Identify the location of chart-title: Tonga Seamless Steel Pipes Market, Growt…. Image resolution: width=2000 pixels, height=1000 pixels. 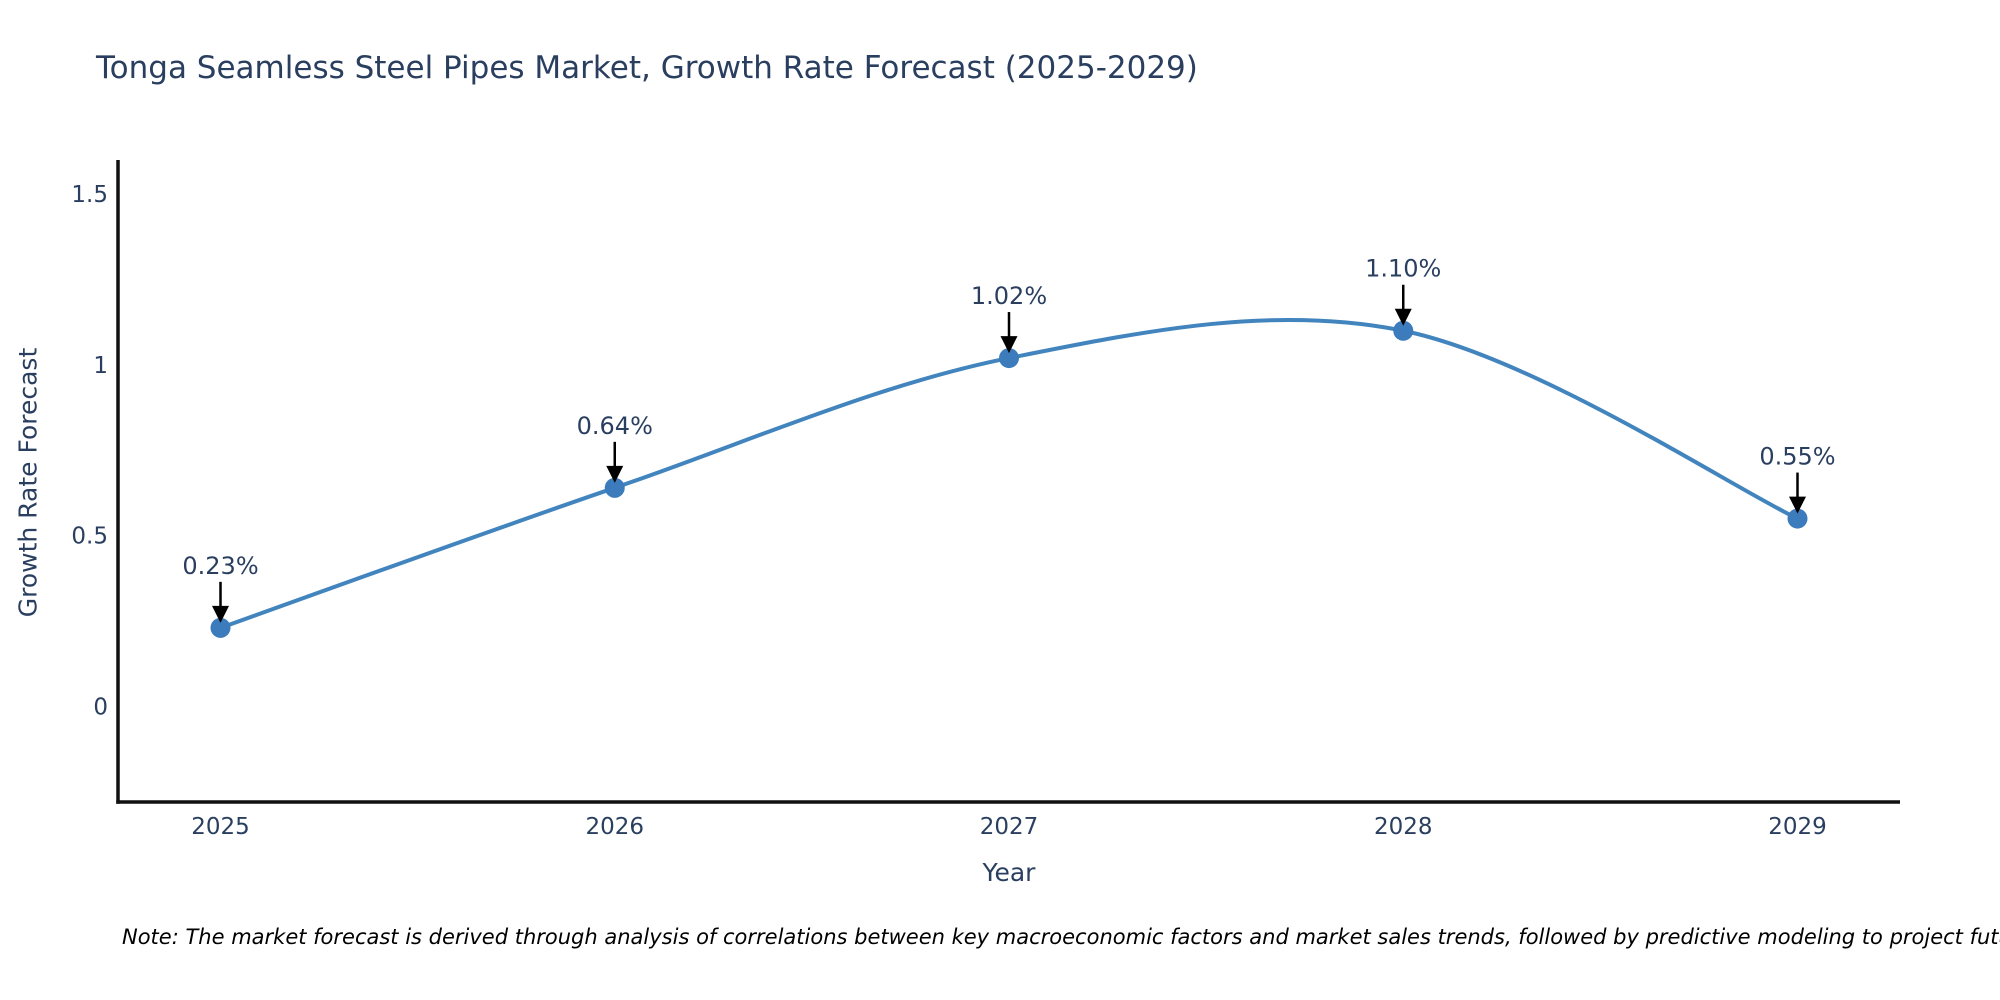
(647, 68).